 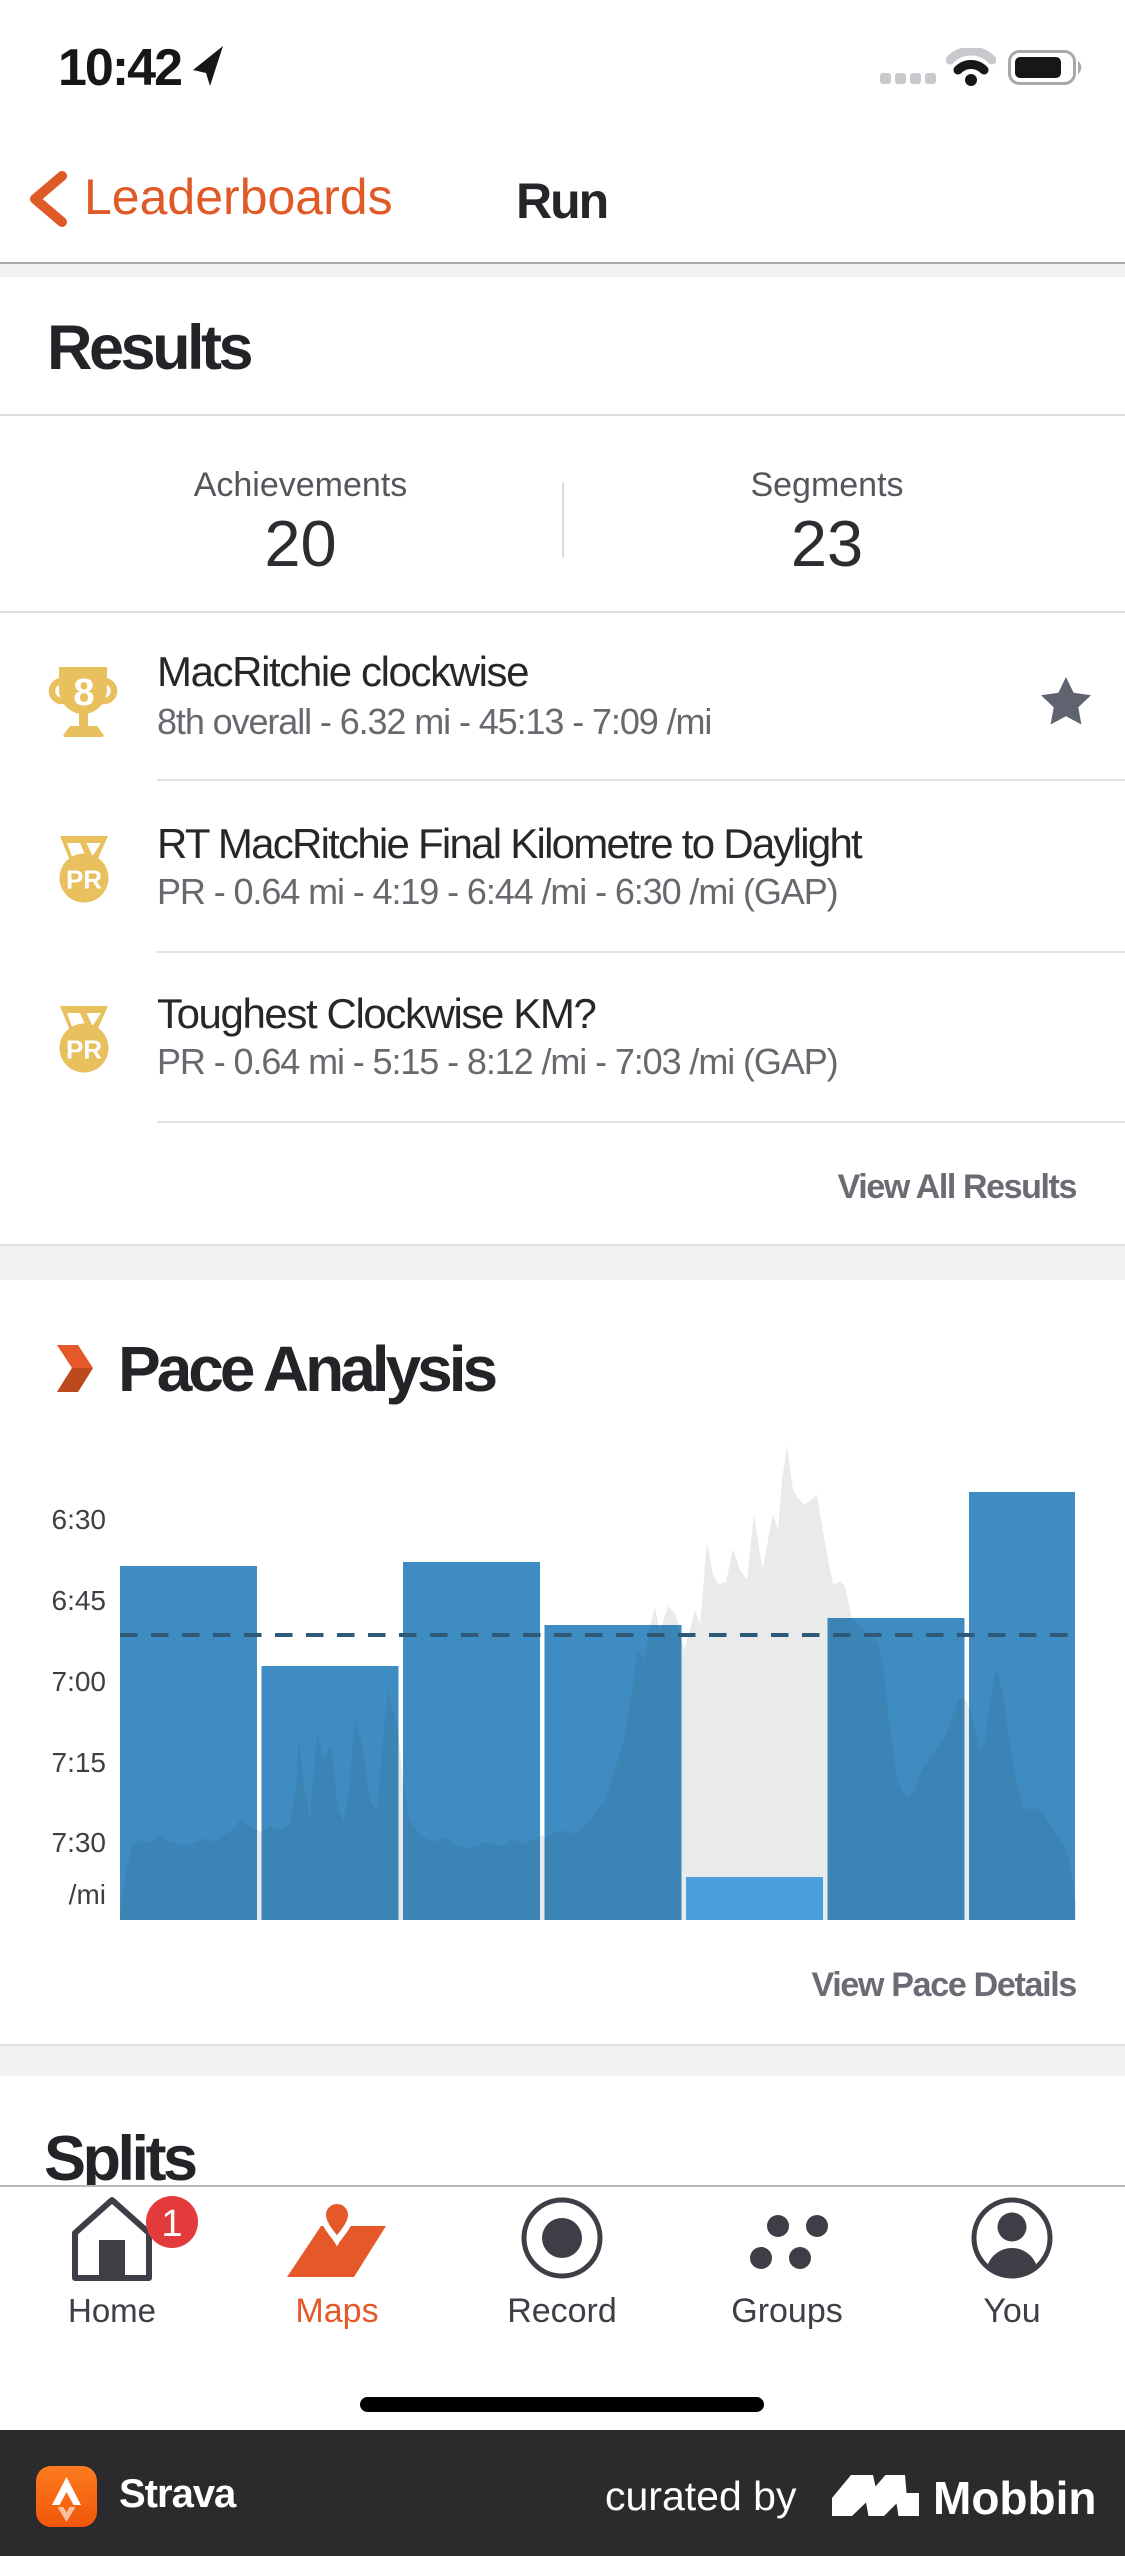 I want to click on svg-text: 8, so click(x=83, y=693).